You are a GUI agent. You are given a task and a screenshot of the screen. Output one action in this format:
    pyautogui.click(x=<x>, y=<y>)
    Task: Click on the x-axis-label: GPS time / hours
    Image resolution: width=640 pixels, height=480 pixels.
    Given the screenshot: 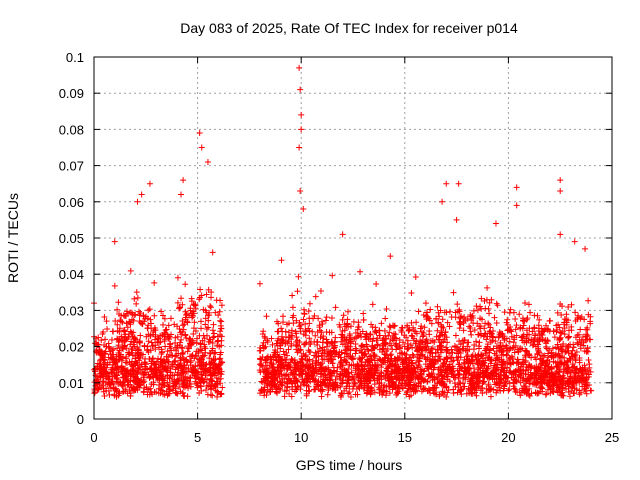 What is the action you would take?
    pyautogui.click(x=349, y=465)
    